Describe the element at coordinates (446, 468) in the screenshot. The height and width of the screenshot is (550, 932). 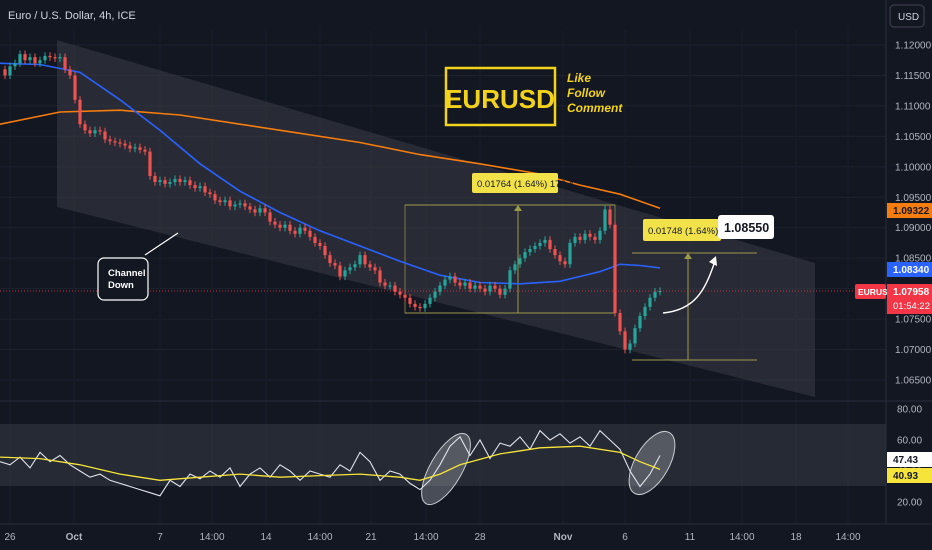
I see `rsi-highlight-left` at that location.